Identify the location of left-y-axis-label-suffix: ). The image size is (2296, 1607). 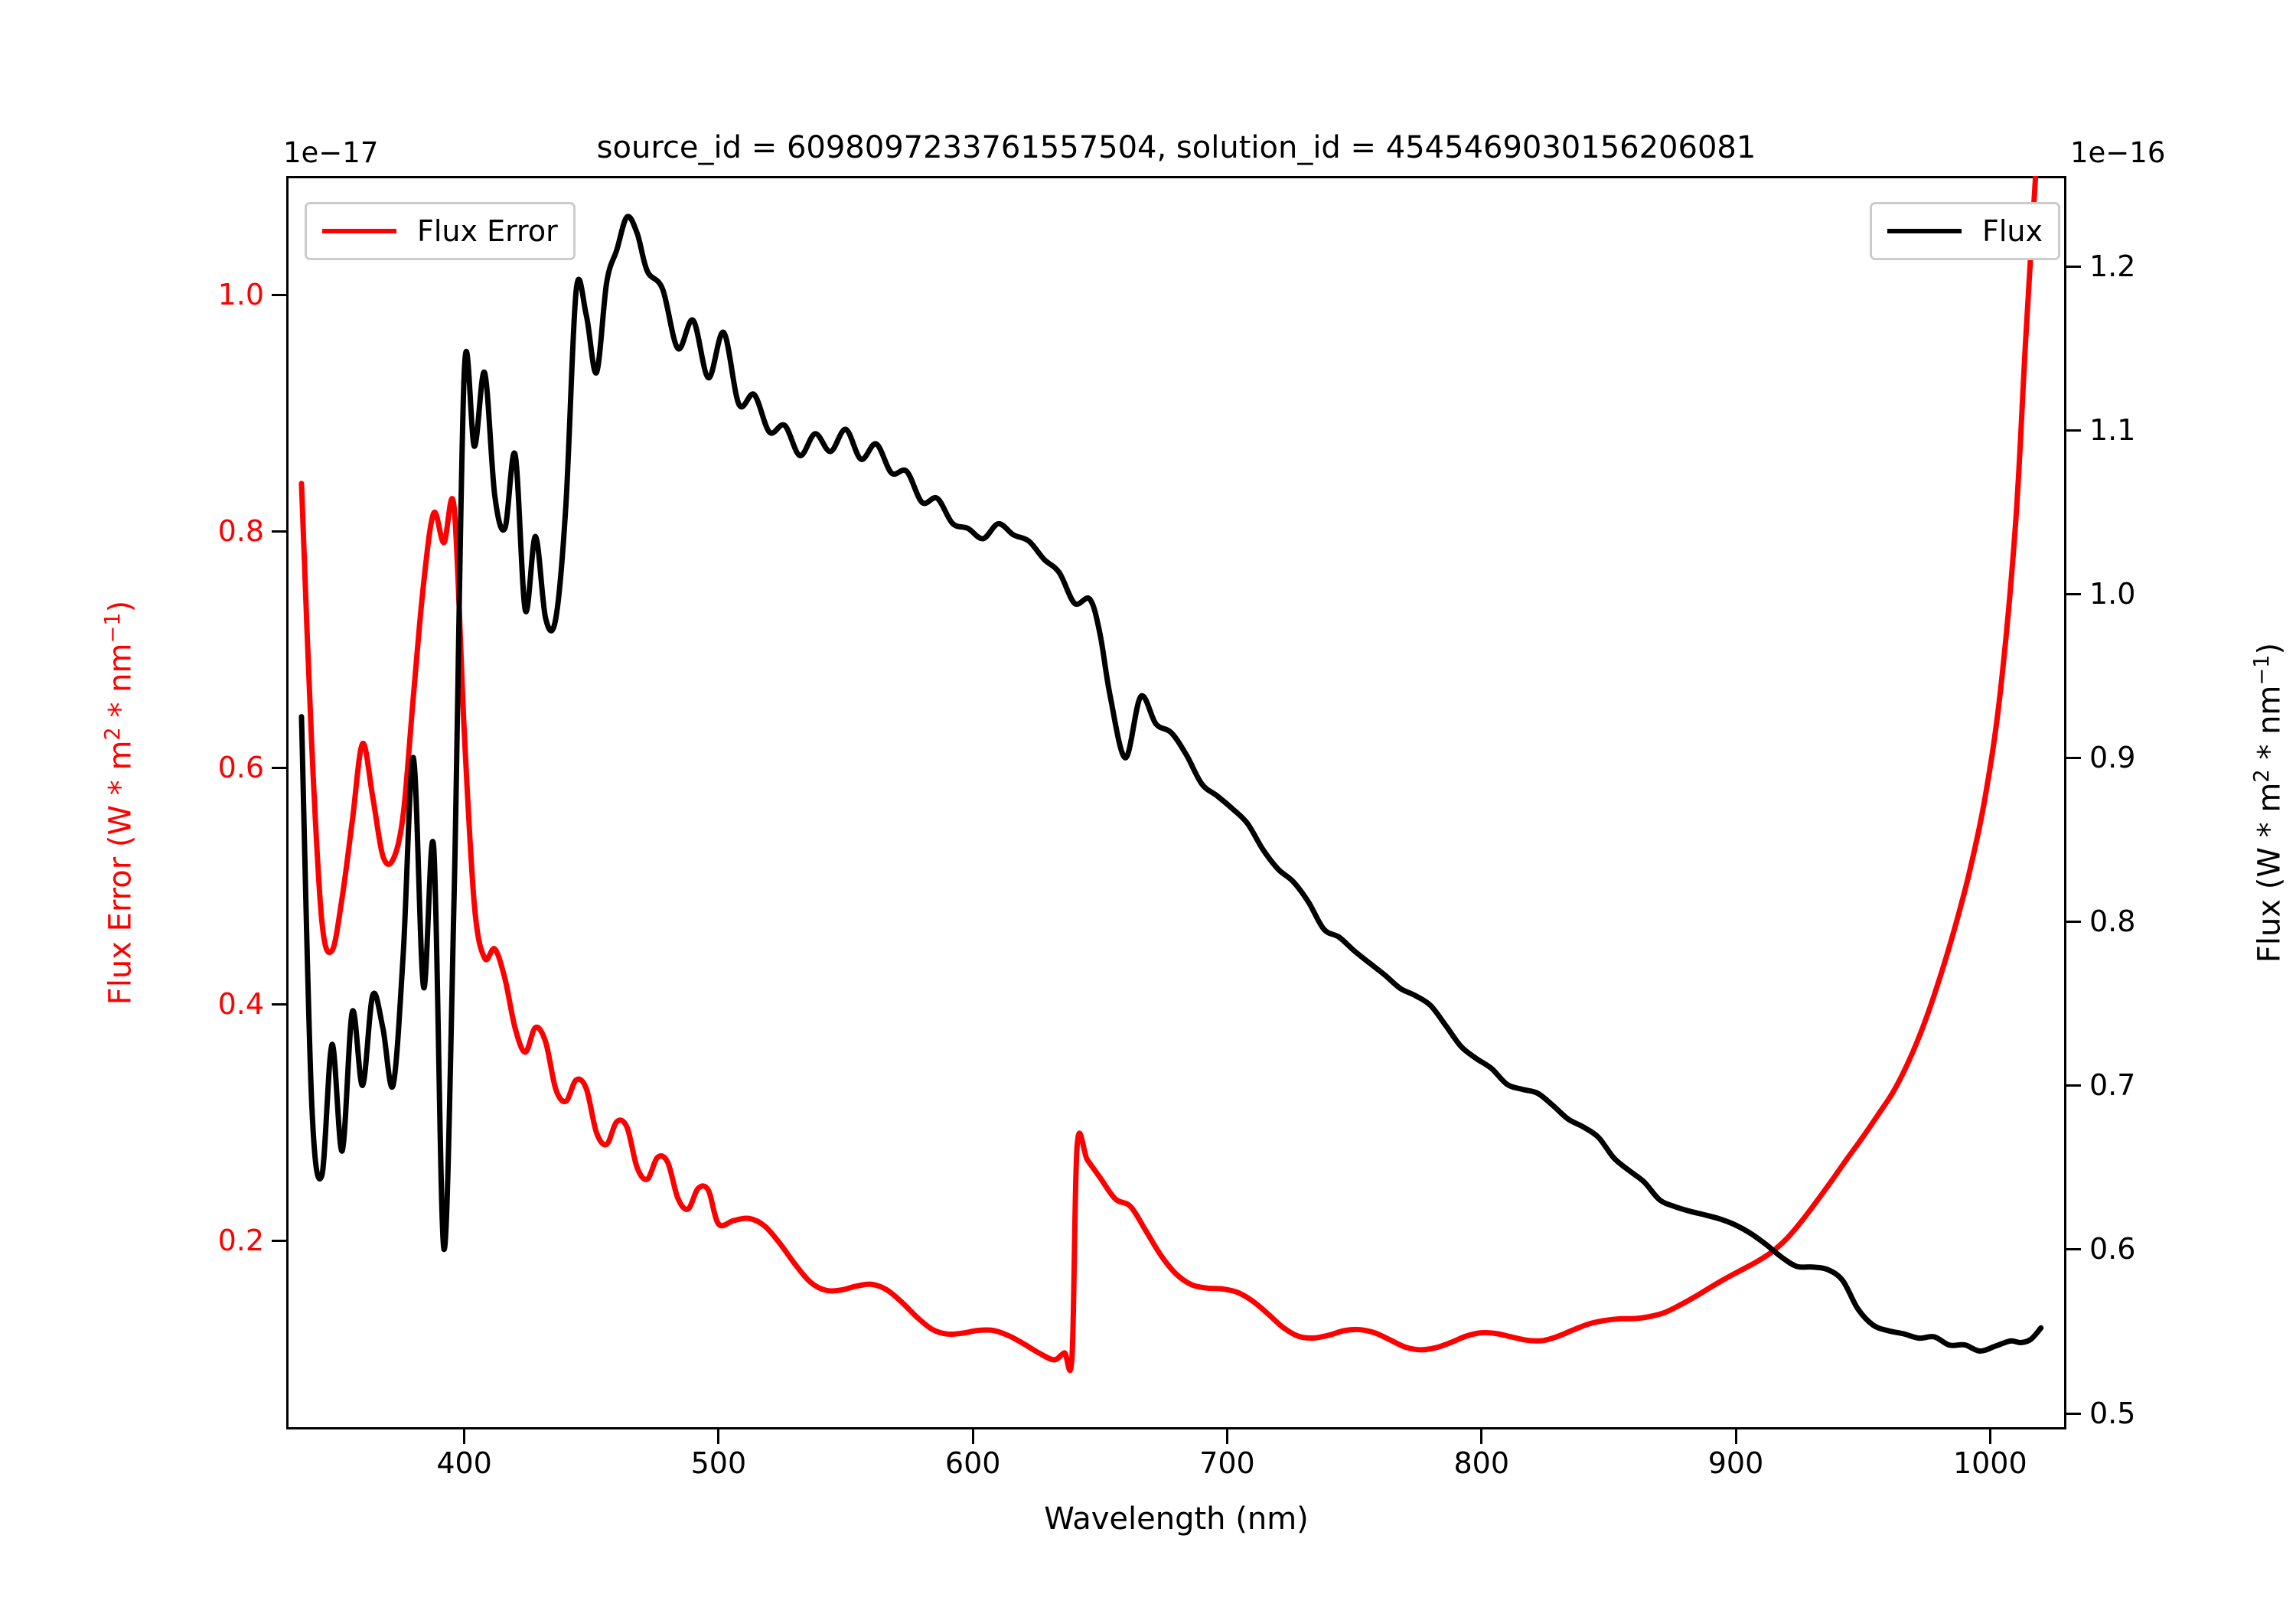
(121, 606).